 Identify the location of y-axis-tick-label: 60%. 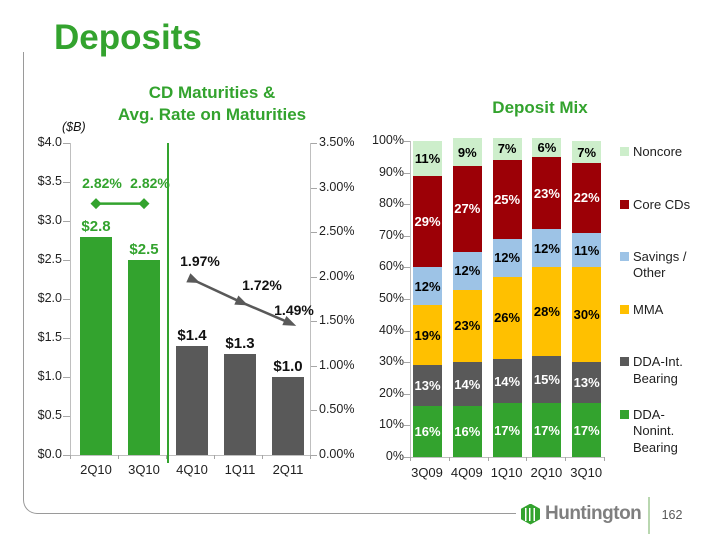
(391, 266).